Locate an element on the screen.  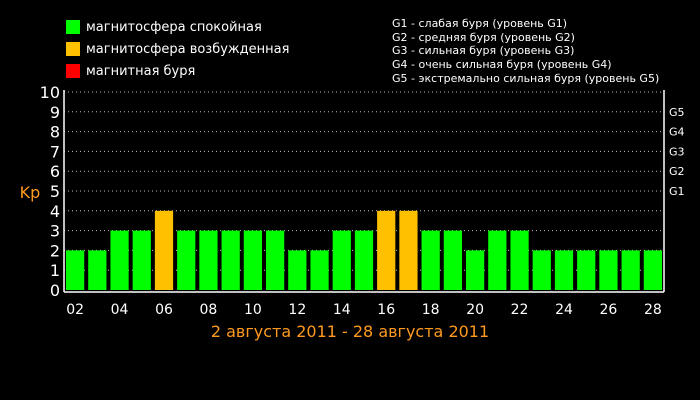
storm-level-g1: G1 - слабая буря (уровень G1) is located at coordinates (480, 23).